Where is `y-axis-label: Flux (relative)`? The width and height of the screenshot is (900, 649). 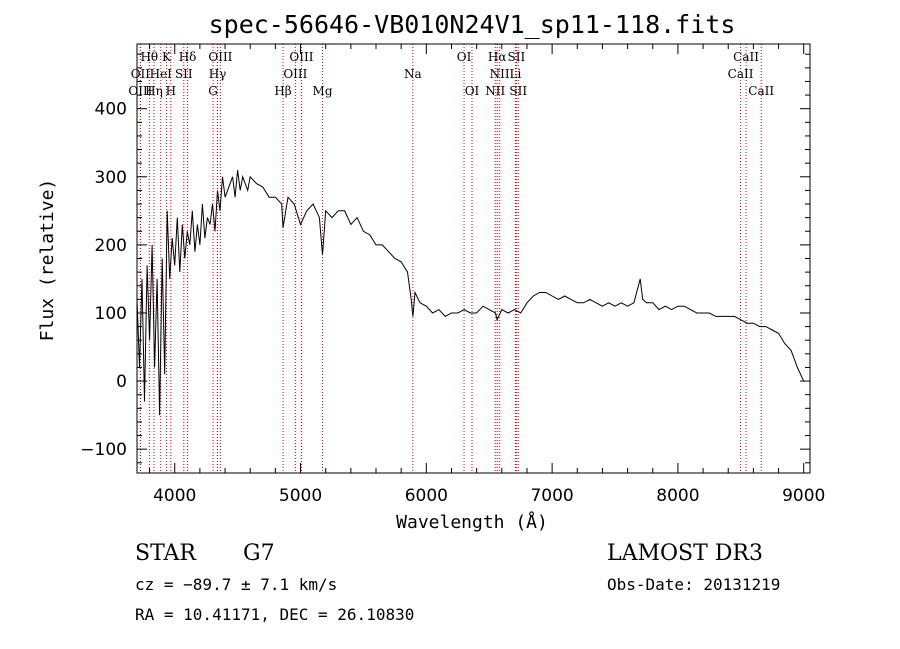
y-axis-label: Flux (relative) is located at coordinates (47, 260).